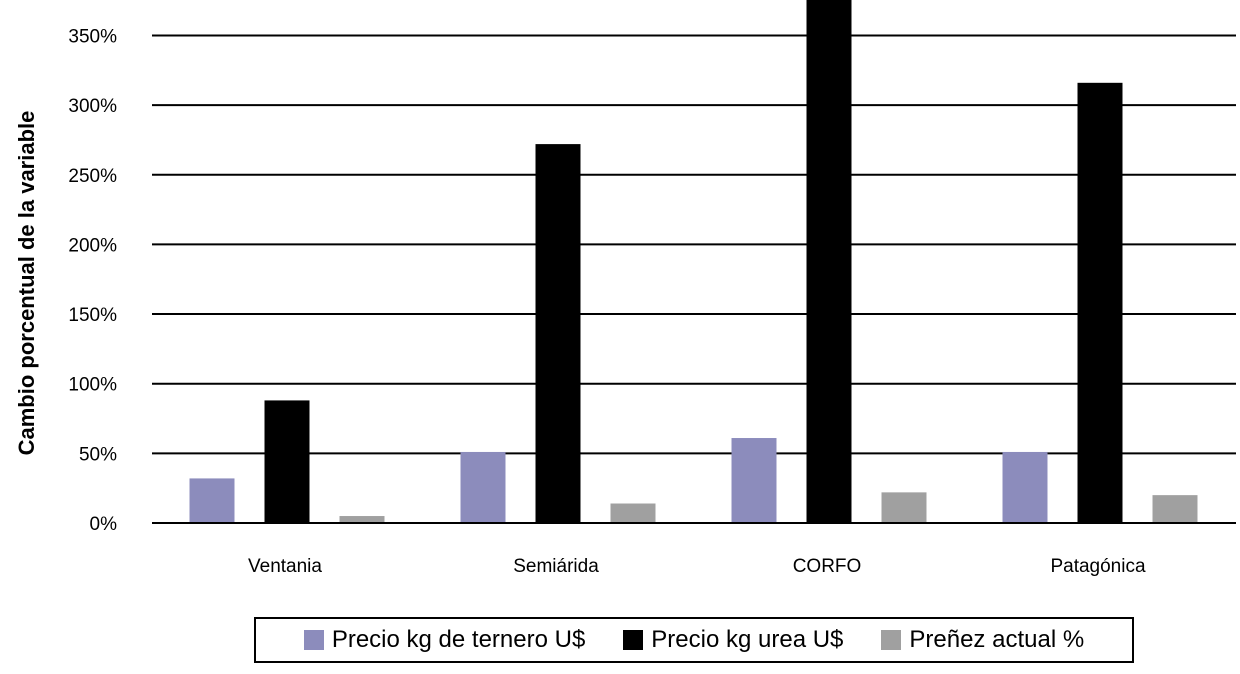 The height and width of the screenshot is (674, 1240). What do you see at coordinates (747, 639) in the screenshot?
I see `legend-label-urea: Precio kg urea U$` at bounding box center [747, 639].